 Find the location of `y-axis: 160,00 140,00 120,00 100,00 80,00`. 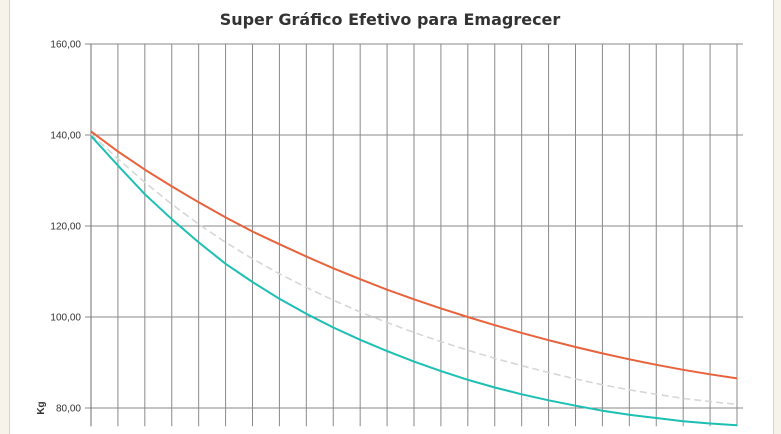

y-axis: 160,00 140,00 120,00 100,00 80,00 is located at coordinates (71, 233).